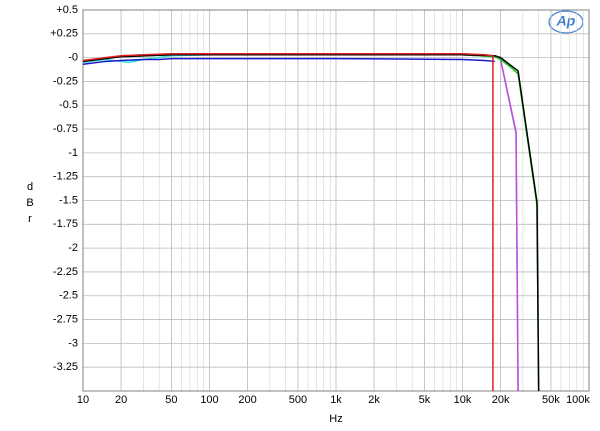  What do you see at coordinates (68, 105) in the screenshot?
I see `y-tick-label: -0.5` at bounding box center [68, 105].